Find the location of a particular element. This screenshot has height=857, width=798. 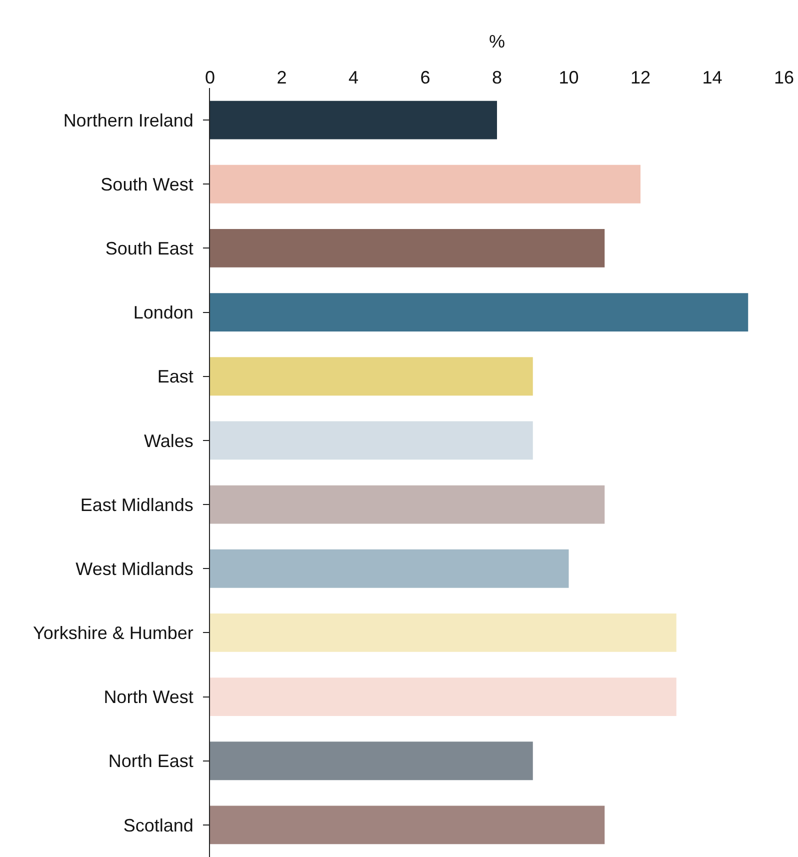

x-axis-title: % is located at coordinates (497, 42).